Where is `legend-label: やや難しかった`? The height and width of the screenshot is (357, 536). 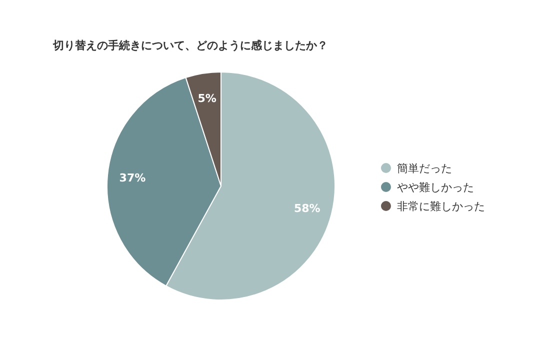 legend-label: やや難しかった is located at coordinates (435, 187).